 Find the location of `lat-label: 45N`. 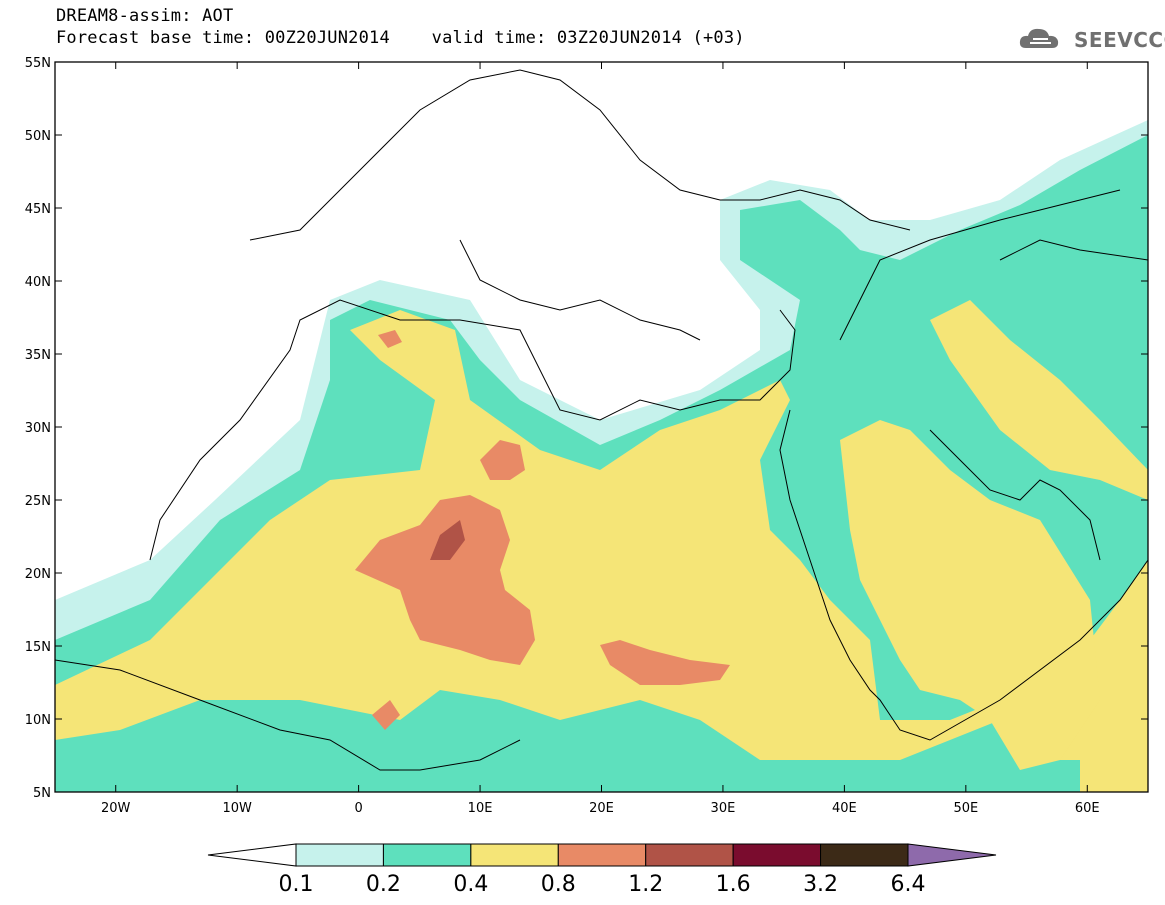

lat-label: 45N is located at coordinates (38, 209).